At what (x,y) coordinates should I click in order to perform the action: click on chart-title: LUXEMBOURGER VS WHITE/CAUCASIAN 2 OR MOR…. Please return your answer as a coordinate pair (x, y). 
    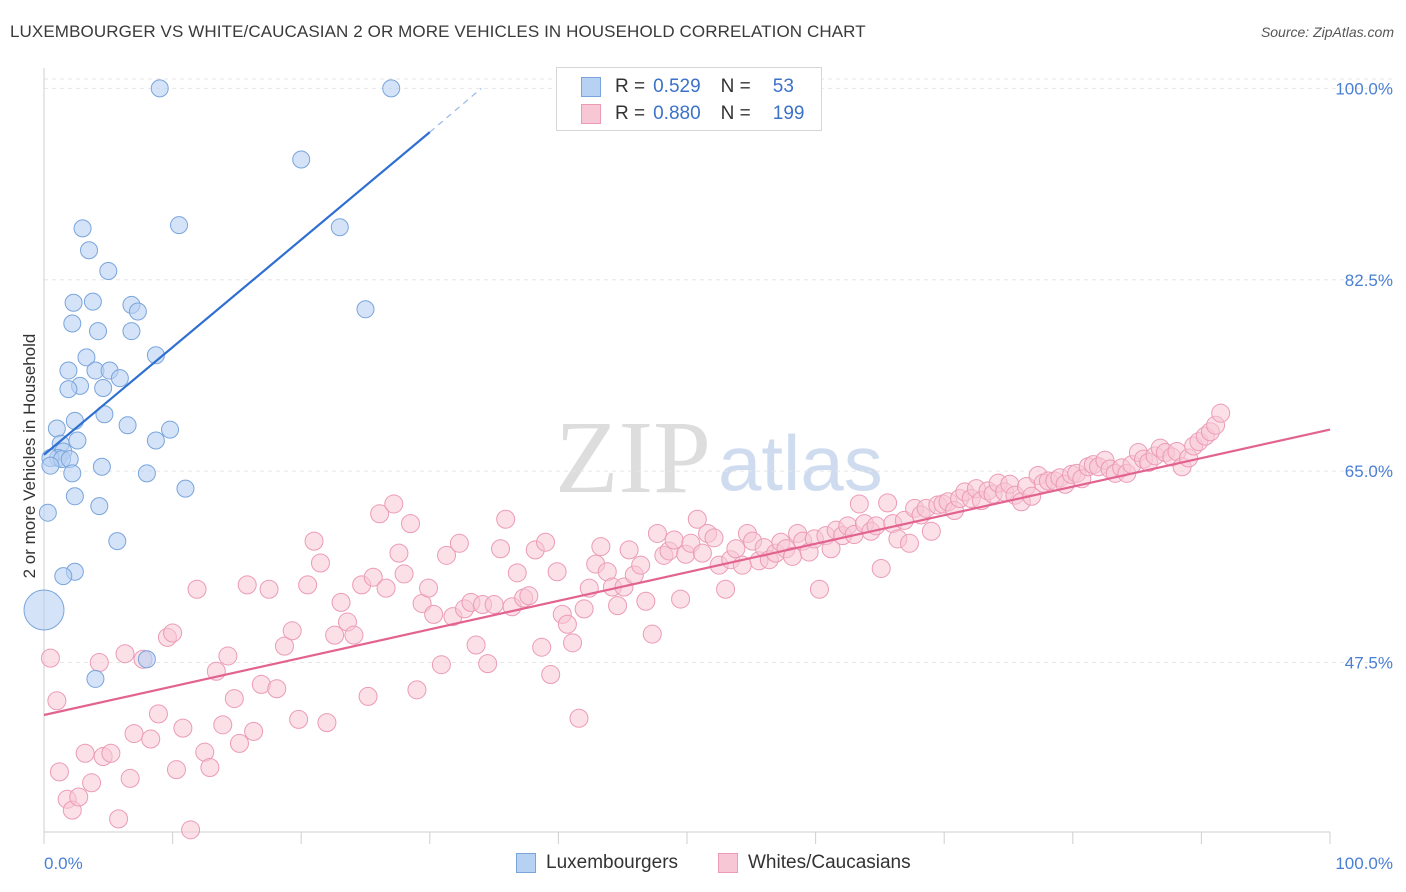
    Looking at the image, I should click on (438, 31).